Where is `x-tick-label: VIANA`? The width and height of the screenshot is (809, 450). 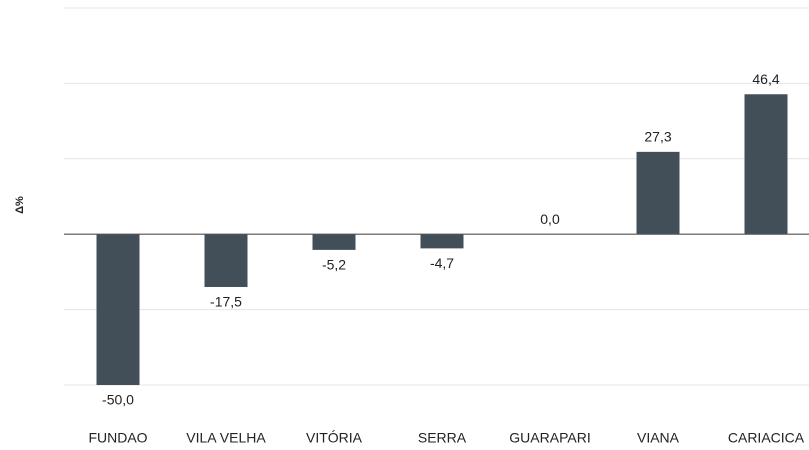
x-tick-label: VIANA is located at coordinates (658, 438).